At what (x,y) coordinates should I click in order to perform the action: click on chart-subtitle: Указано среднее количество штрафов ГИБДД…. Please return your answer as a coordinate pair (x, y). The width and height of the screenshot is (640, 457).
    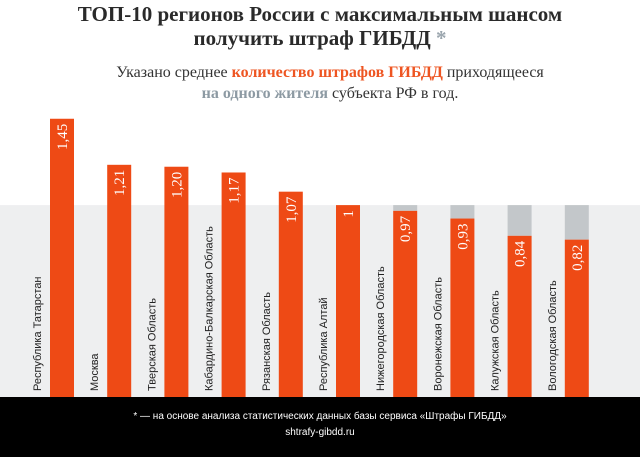
    Looking at the image, I should click on (330, 83).